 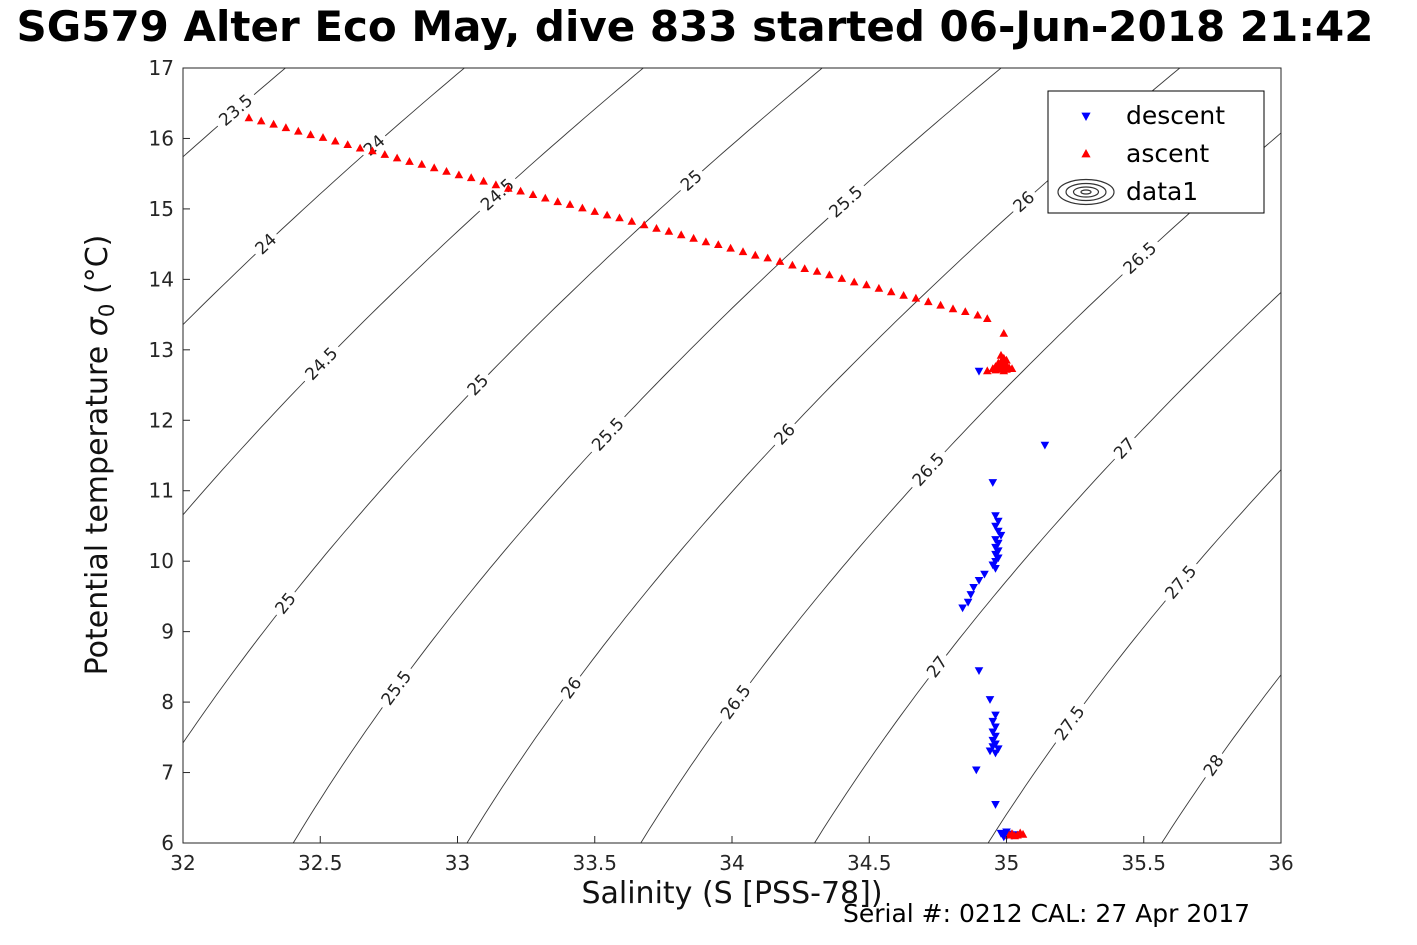 What do you see at coordinates (1047, 913) in the screenshot?
I see `serial-cal-note: Serial #: 0212 CAL: 27 Apr 2017` at bounding box center [1047, 913].